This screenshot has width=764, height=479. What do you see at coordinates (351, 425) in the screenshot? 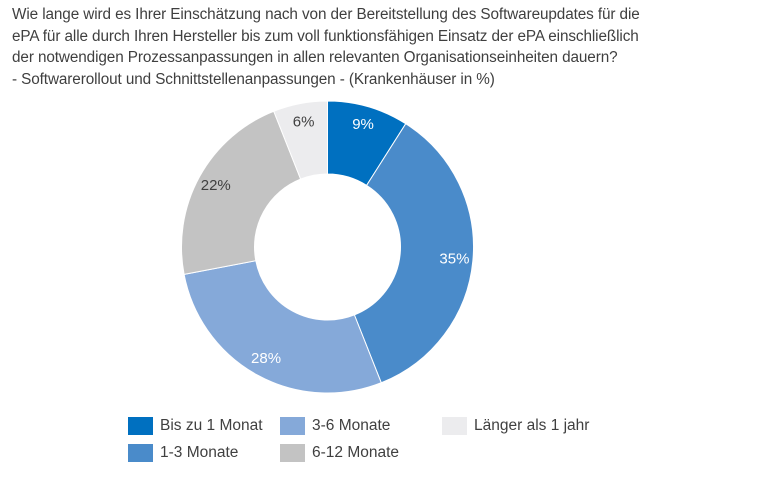
I see `legend-label: 3-6 Monate` at bounding box center [351, 425].